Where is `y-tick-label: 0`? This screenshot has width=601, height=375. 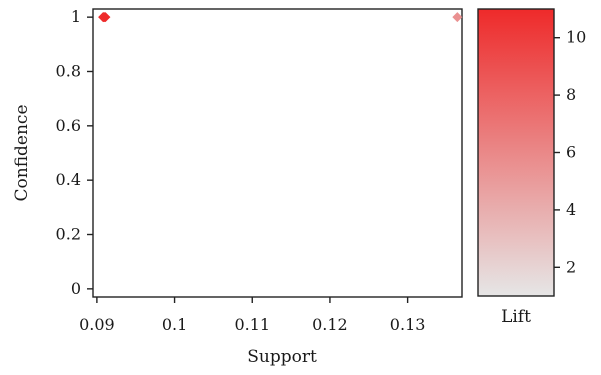 y-tick-label: 0 is located at coordinates (76, 288).